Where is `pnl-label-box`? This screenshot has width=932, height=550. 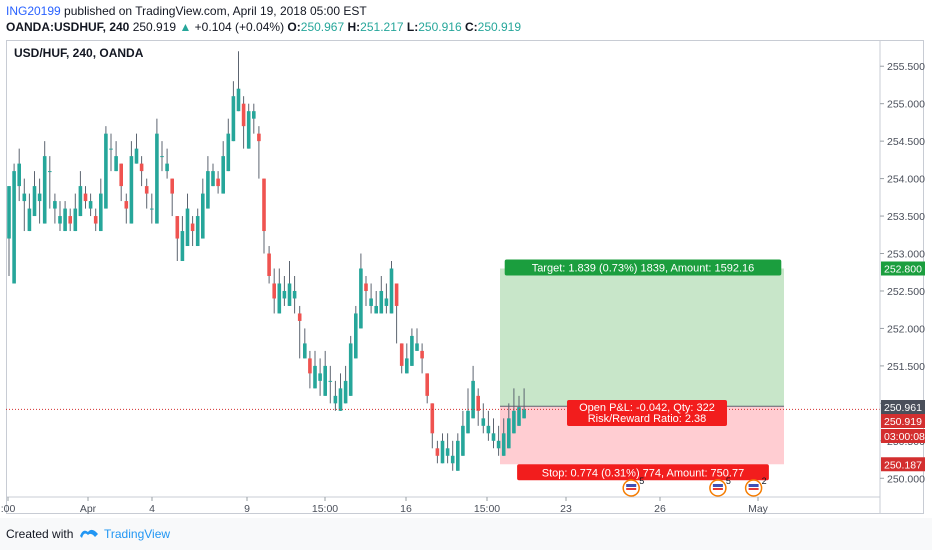 pnl-label-box is located at coordinates (647, 413).